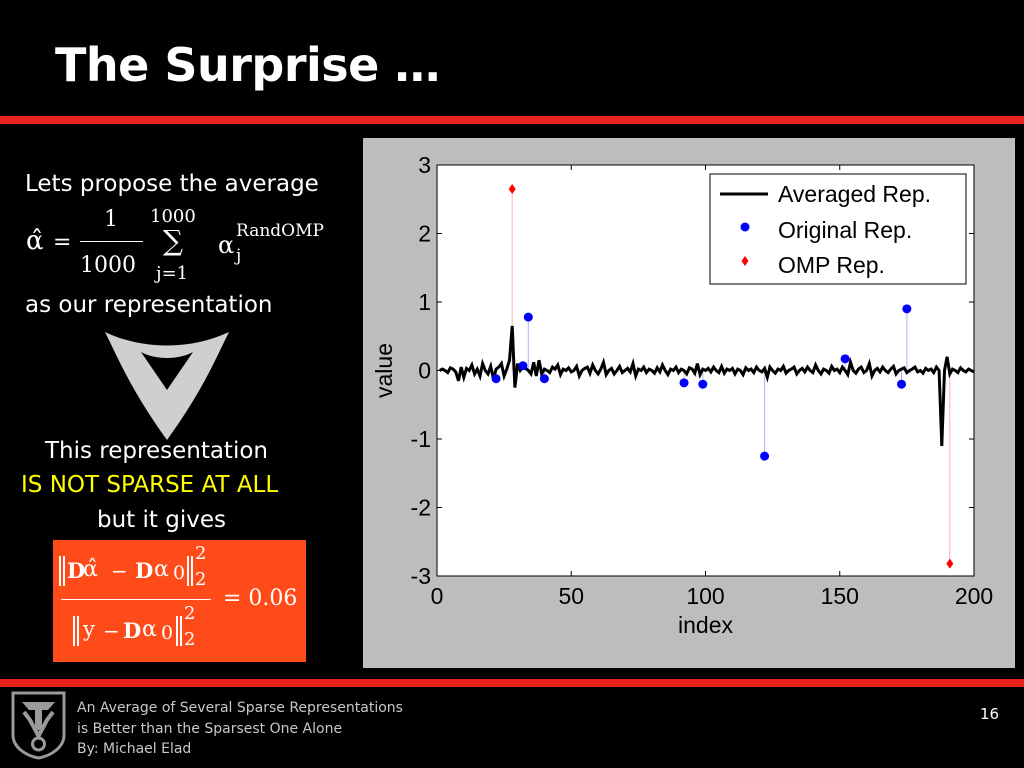  Describe the element at coordinates (172, 184) in the screenshot. I see `propose-text: Lets propose the average` at that location.